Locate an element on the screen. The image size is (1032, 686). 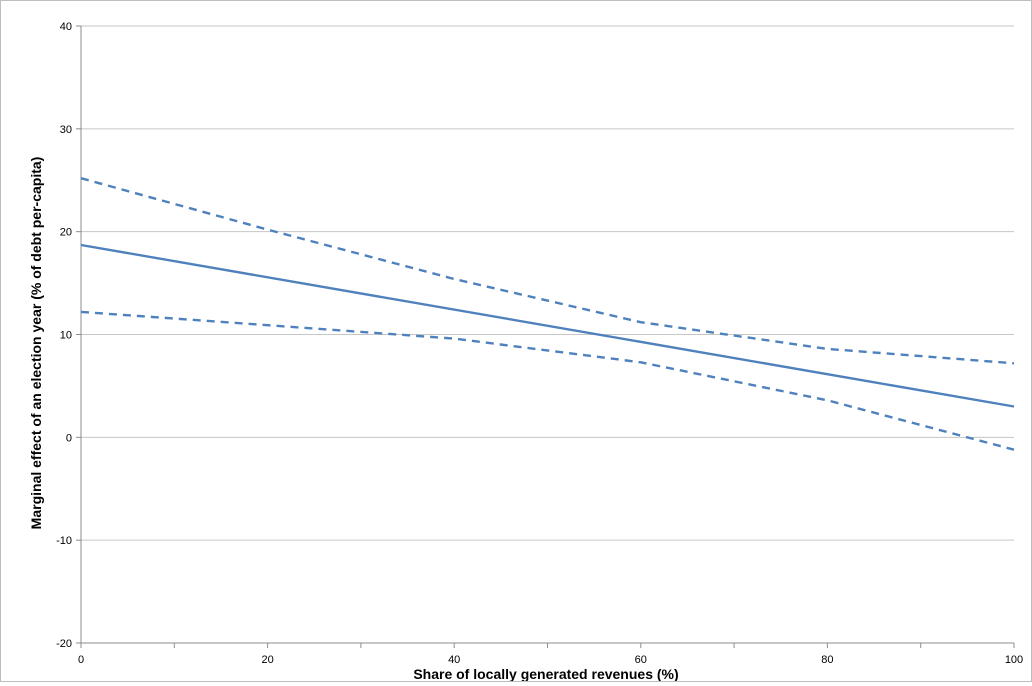
y-tick-label: -20 is located at coordinates (64, 644).